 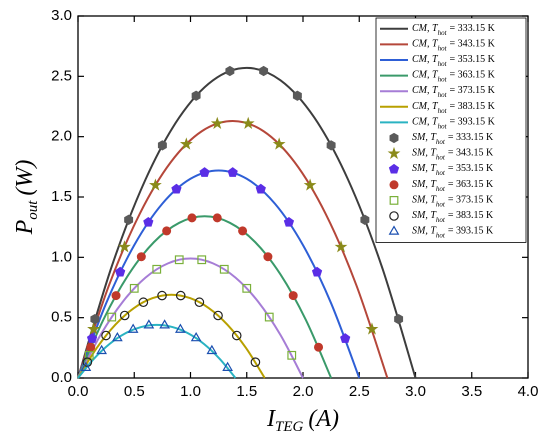 What do you see at coordinates (471, 391) in the screenshot?
I see `x-tick-label: 3.5` at bounding box center [471, 391].